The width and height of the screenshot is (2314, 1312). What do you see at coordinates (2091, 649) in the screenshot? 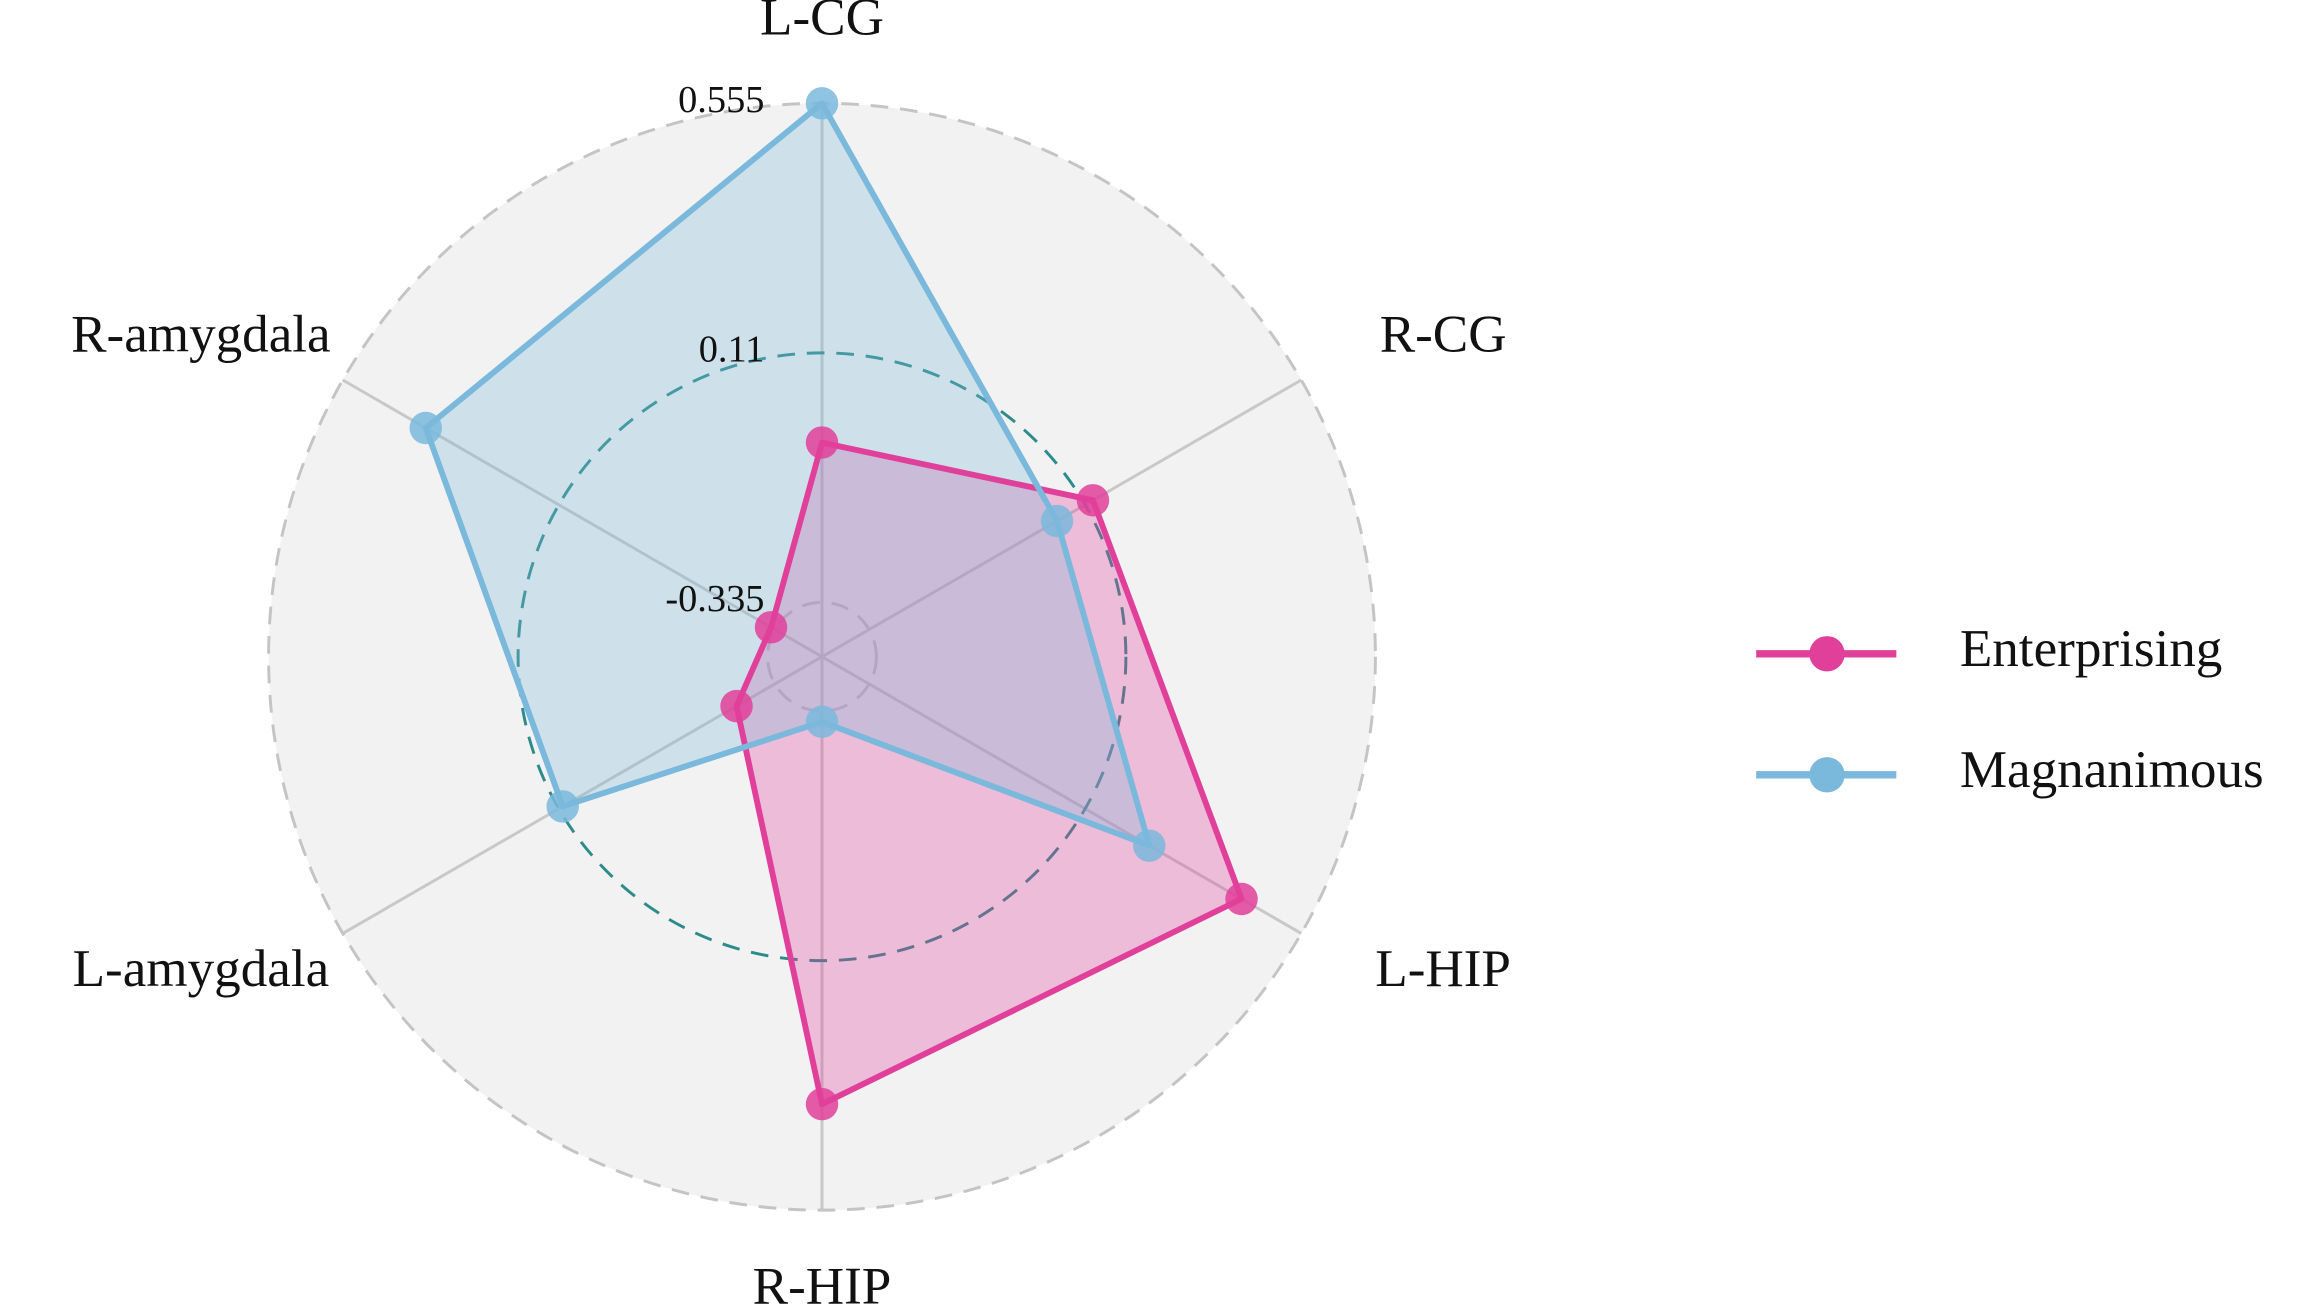
I see `legend-label: Enterprising` at bounding box center [2091, 649].